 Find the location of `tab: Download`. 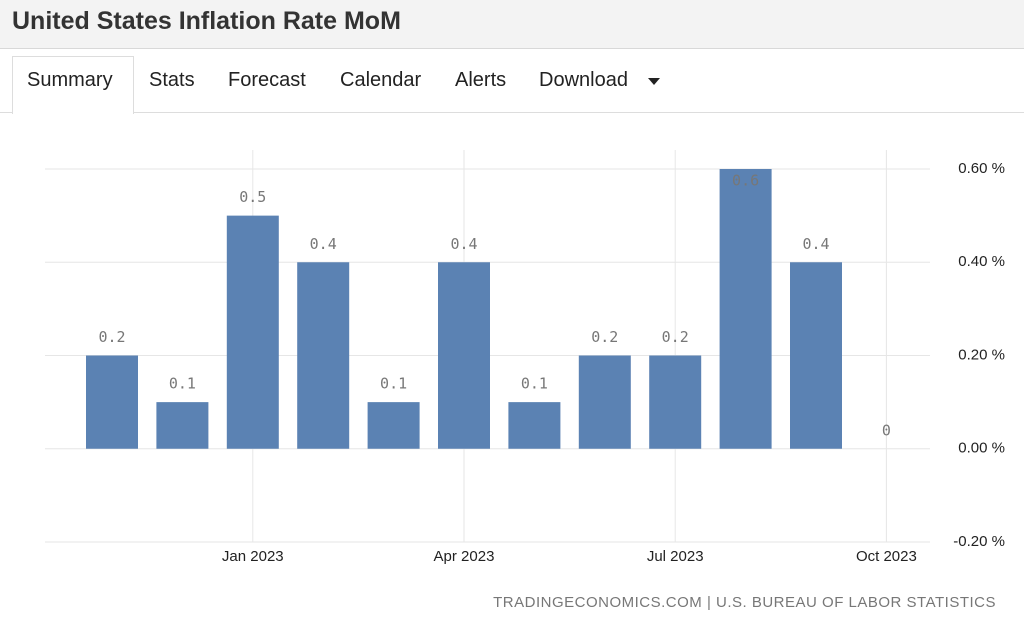

tab: Download is located at coordinates (583, 80).